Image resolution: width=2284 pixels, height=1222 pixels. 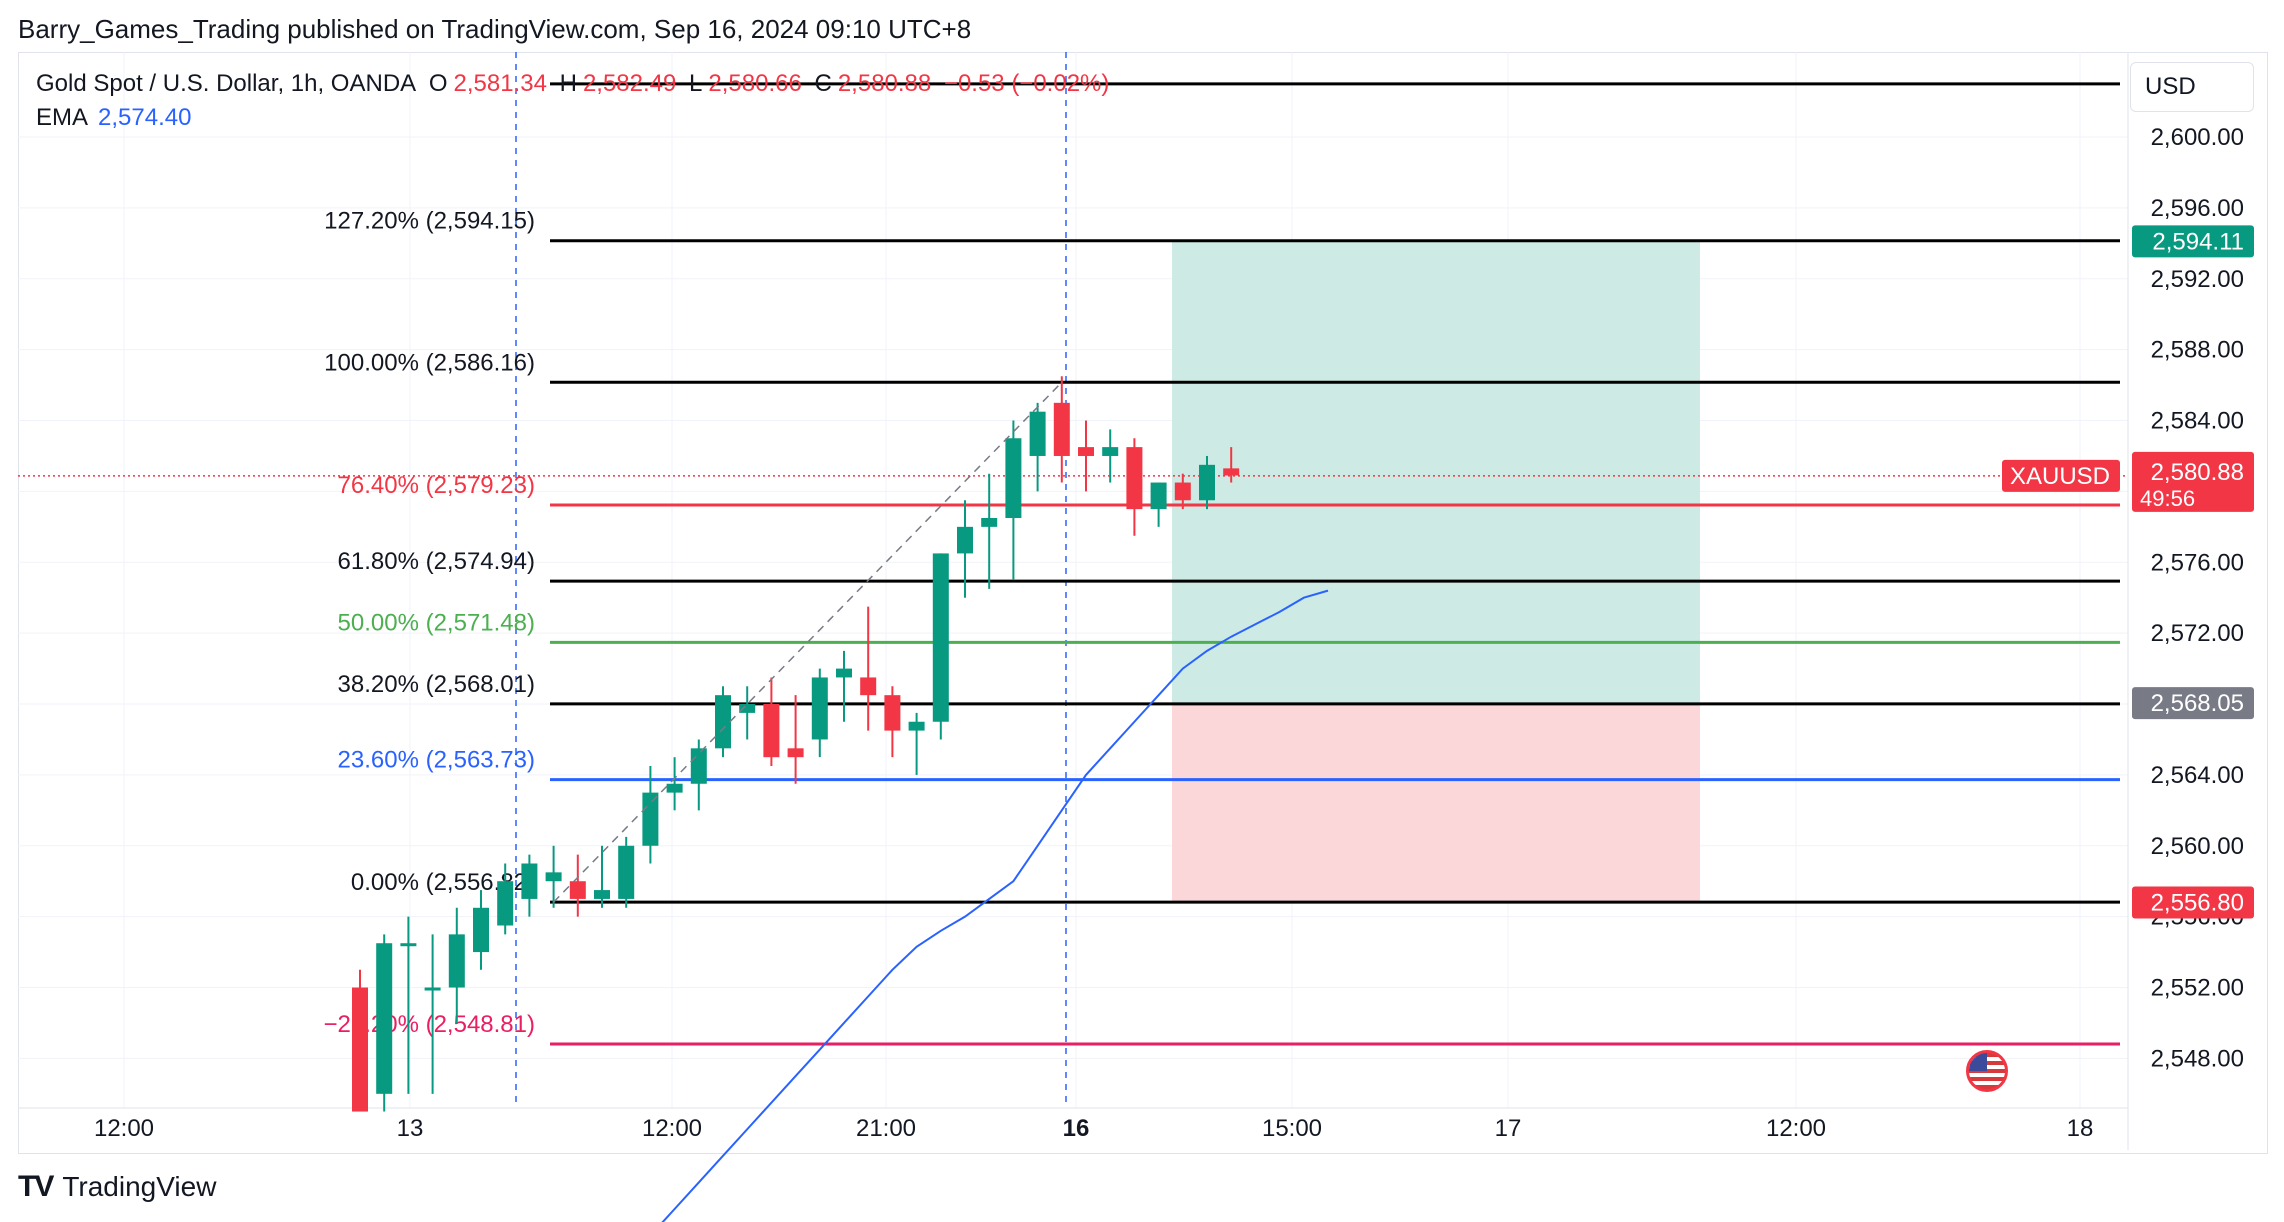 I want to click on price-label-1: 2,568.05, so click(x=2197, y=703).